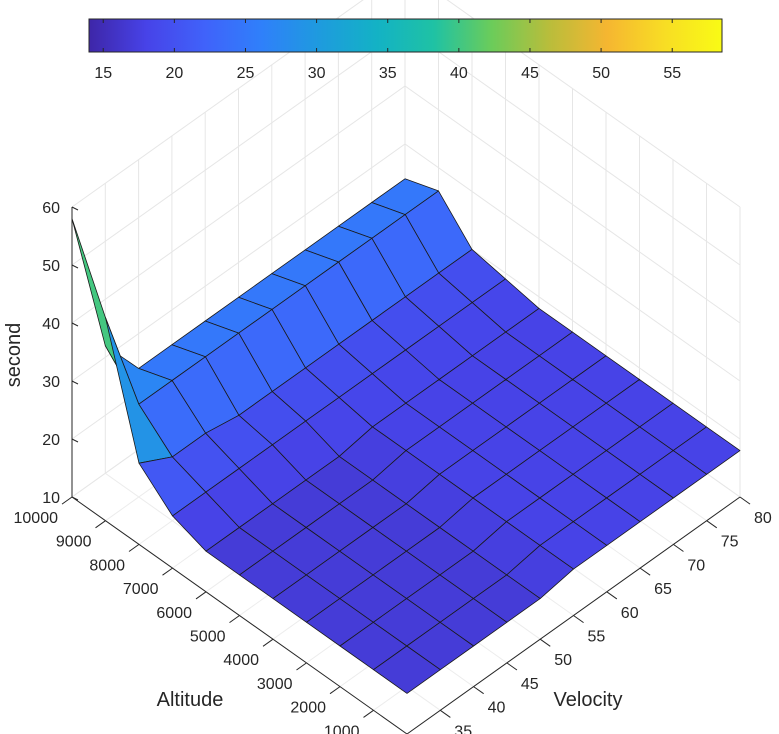  What do you see at coordinates (308, 708) in the screenshot?
I see `y-tick-label: 2000` at bounding box center [308, 708].